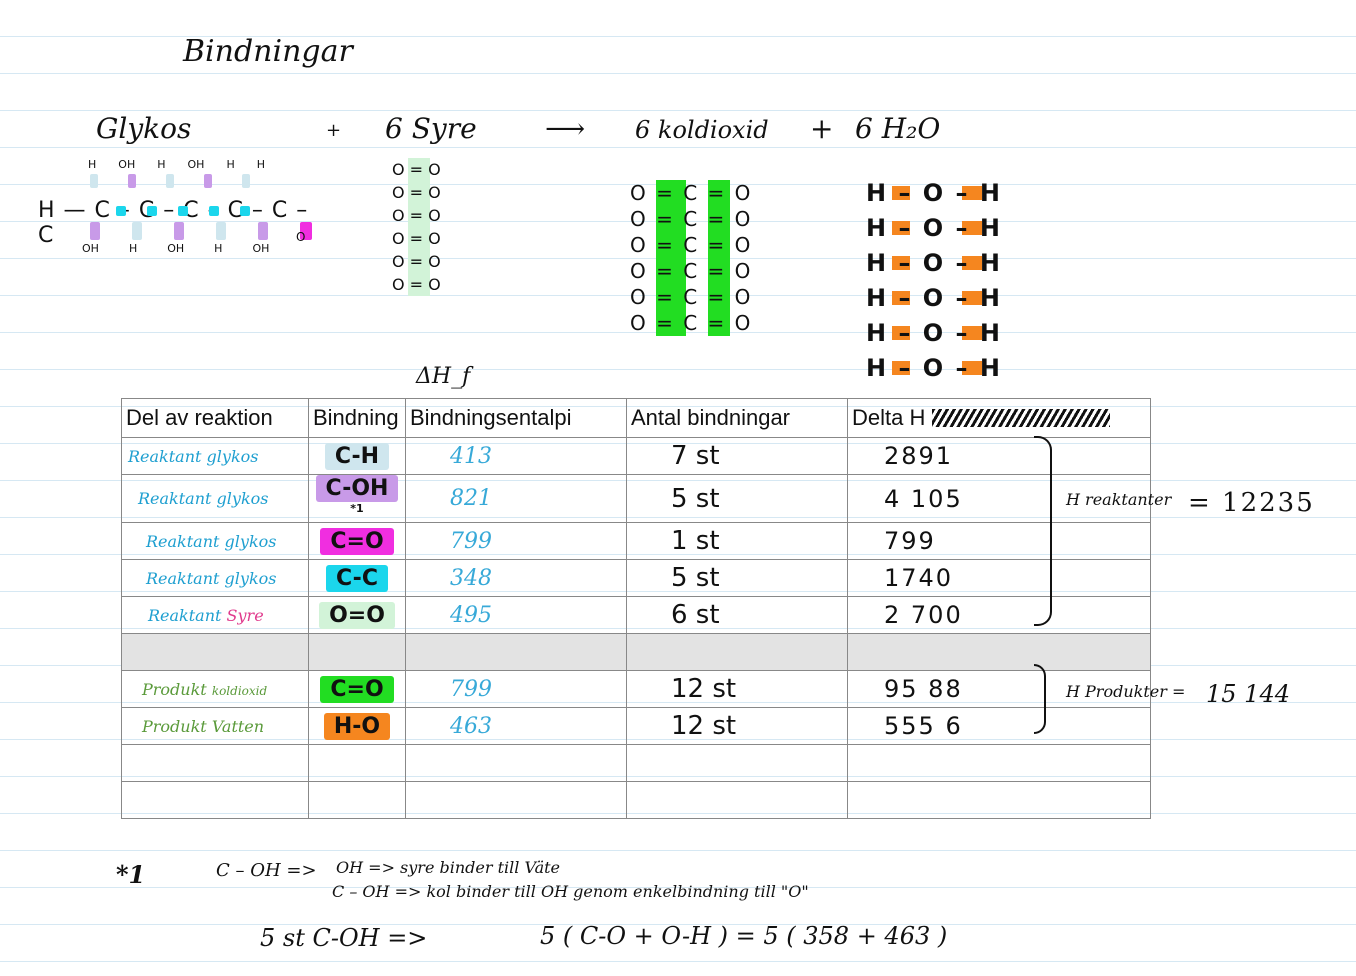 Image resolution: width=1356 pixels, height=976 pixels. What do you see at coordinates (201, 231) in the screenshot?
I see `glucose-bottom-bonds` at bounding box center [201, 231].